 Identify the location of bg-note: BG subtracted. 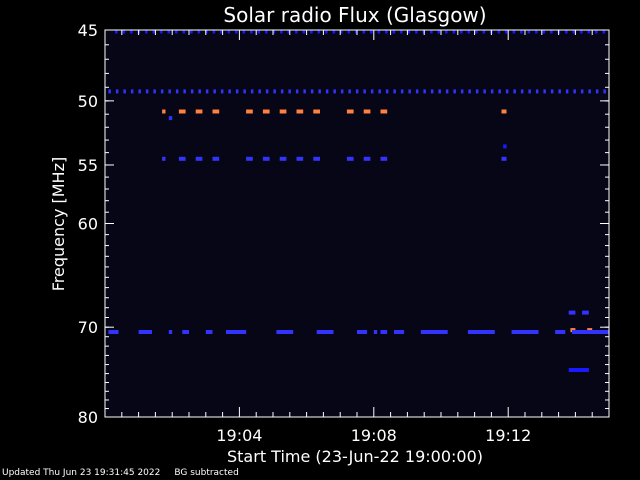
(206, 473).